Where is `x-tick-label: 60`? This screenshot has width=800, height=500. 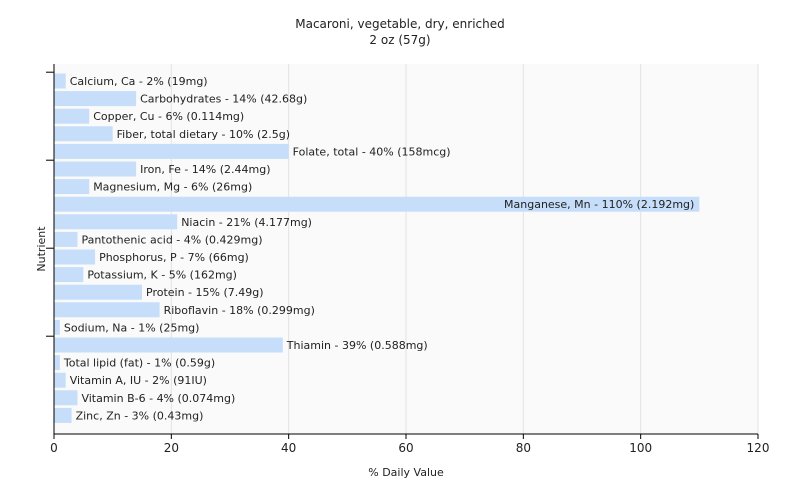
x-tick-label: 60 is located at coordinates (405, 448).